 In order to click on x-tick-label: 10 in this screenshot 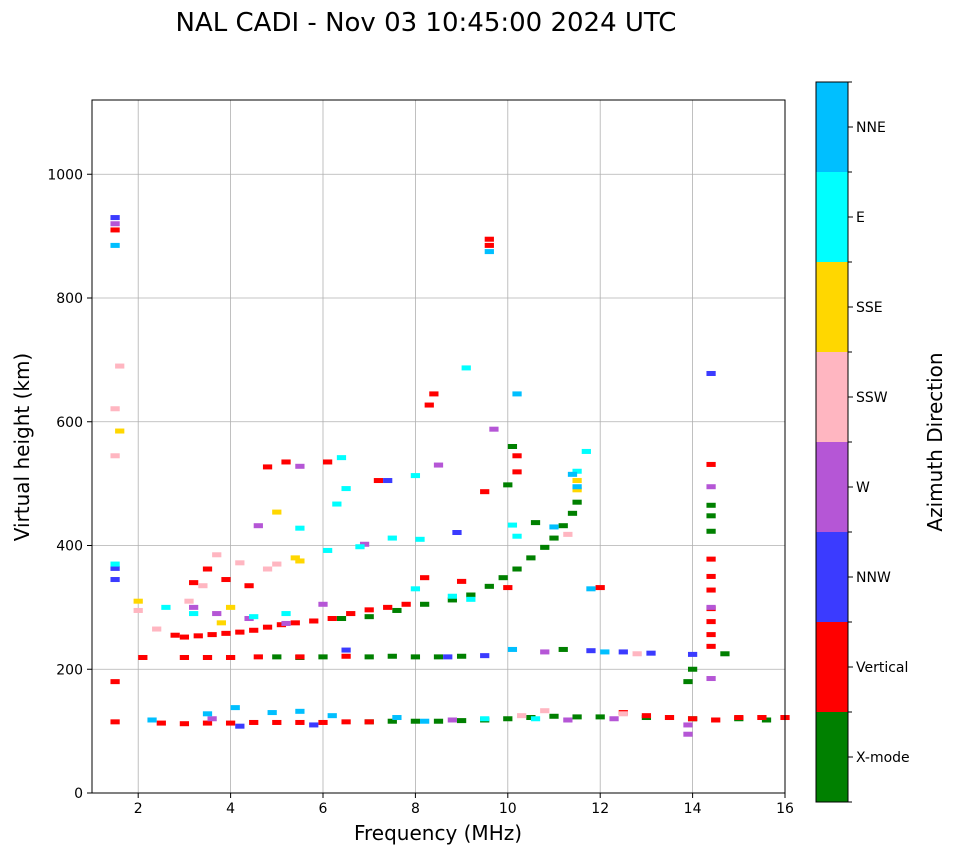, I will do `click(508, 809)`.